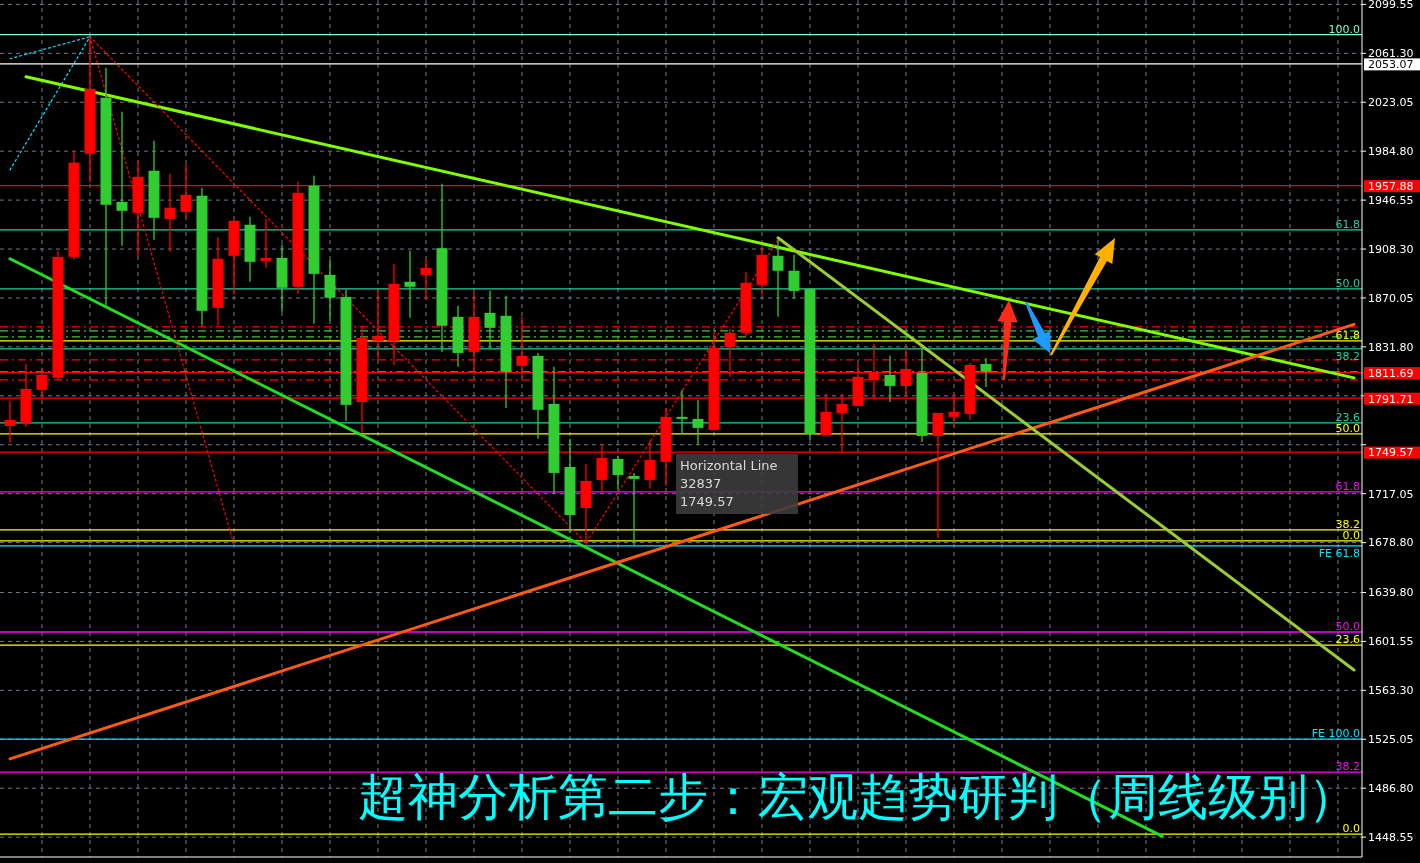 The width and height of the screenshot is (1420, 863). Describe the element at coordinates (1391, 399) in the screenshot. I see `ref-line-label: 1791.71` at that location.